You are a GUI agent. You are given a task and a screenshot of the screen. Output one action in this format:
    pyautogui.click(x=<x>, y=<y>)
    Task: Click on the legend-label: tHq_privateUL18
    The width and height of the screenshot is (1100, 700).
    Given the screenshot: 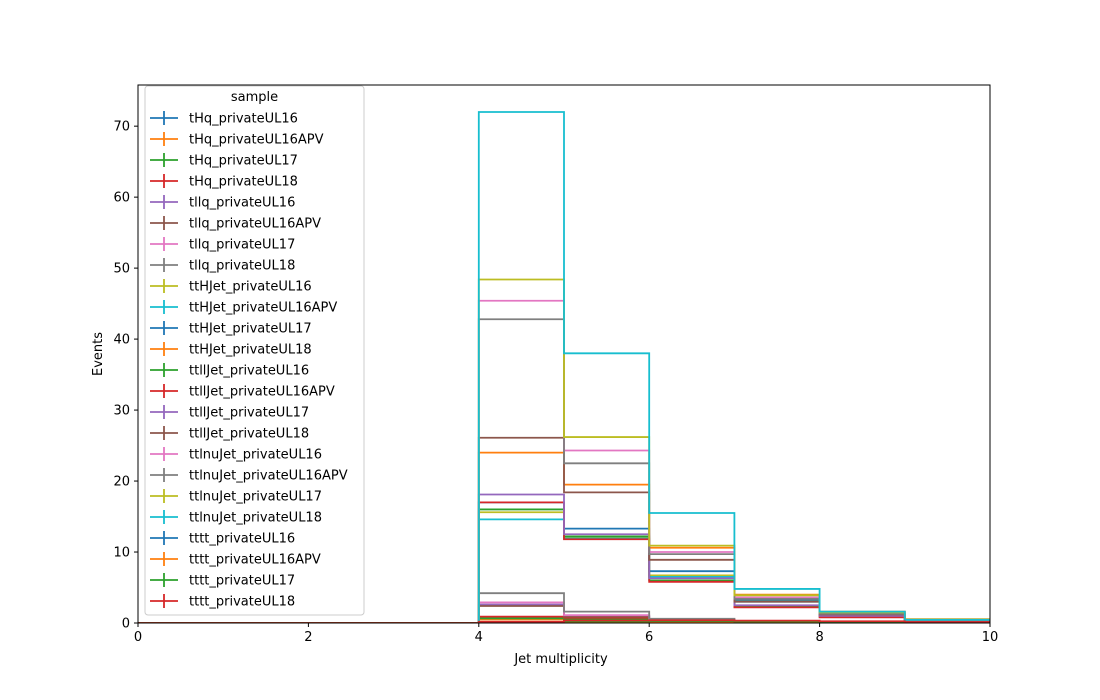 What is the action you would take?
    pyautogui.click(x=243, y=182)
    